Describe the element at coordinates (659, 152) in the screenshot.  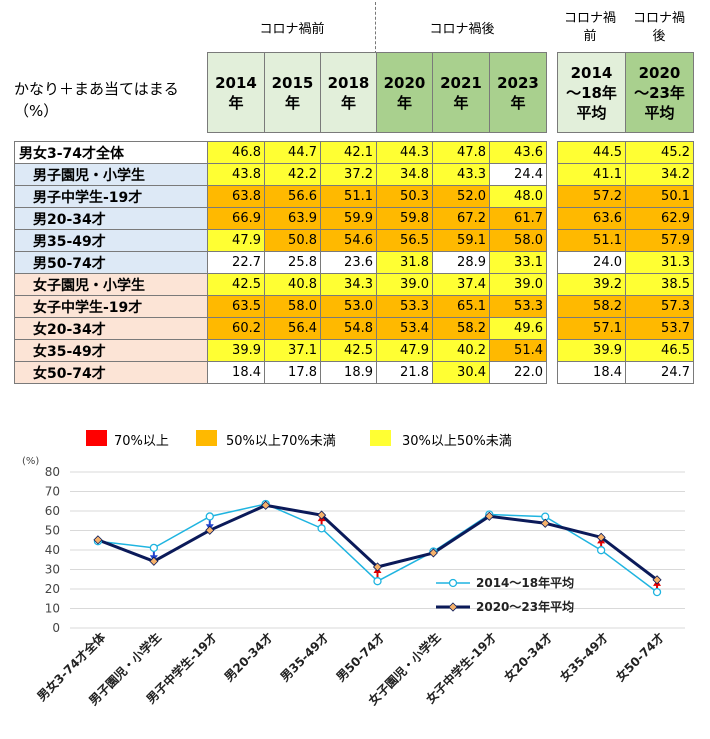
I see `avg-value-cell: 45.2` at that location.